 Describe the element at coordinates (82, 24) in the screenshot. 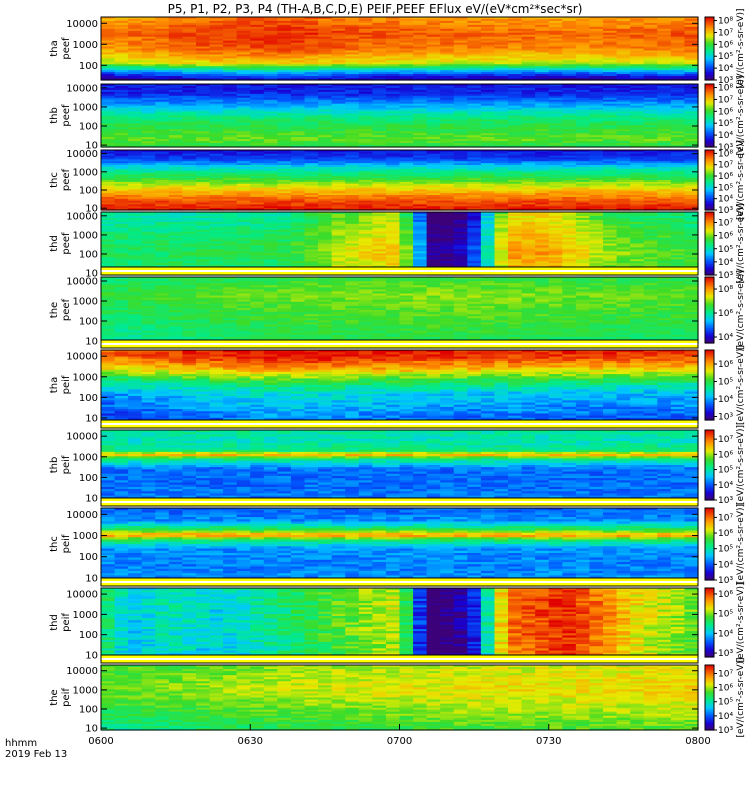

I see `y-tick-label: 10000` at that location.